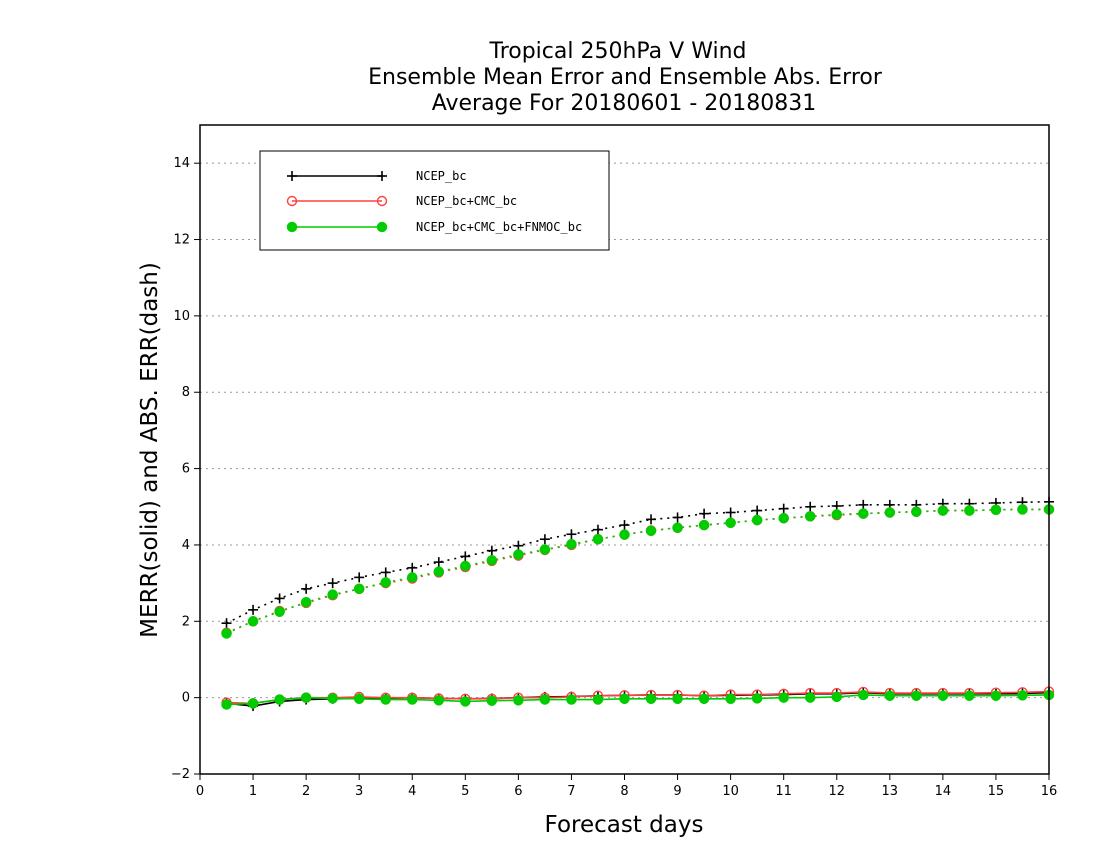  What do you see at coordinates (1049, 791) in the screenshot?
I see `x-tick-label-16: 16` at bounding box center [1049, 791].